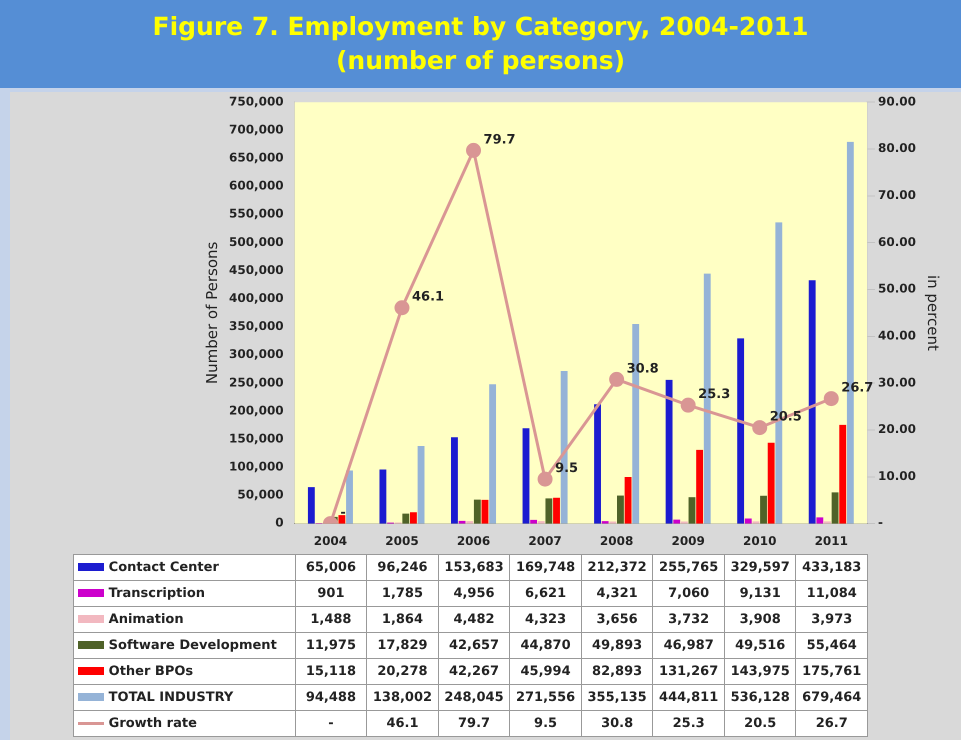 The height and width of the screenshot is (740, 961). Describe the element at coordinates (256, 382) in the screenshot. I see `y-tick-label: 250,000` at that location.